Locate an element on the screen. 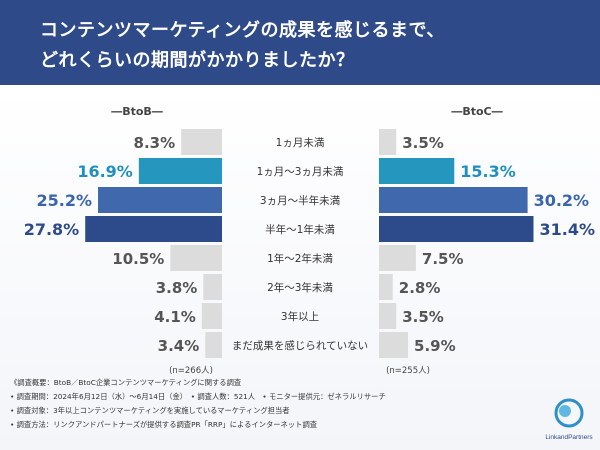 The width and height of the screenshot is (600, 450). title-line-1: コンテンツマーケティングの成果を感じるまで、 is located at coordinates (242, 30).